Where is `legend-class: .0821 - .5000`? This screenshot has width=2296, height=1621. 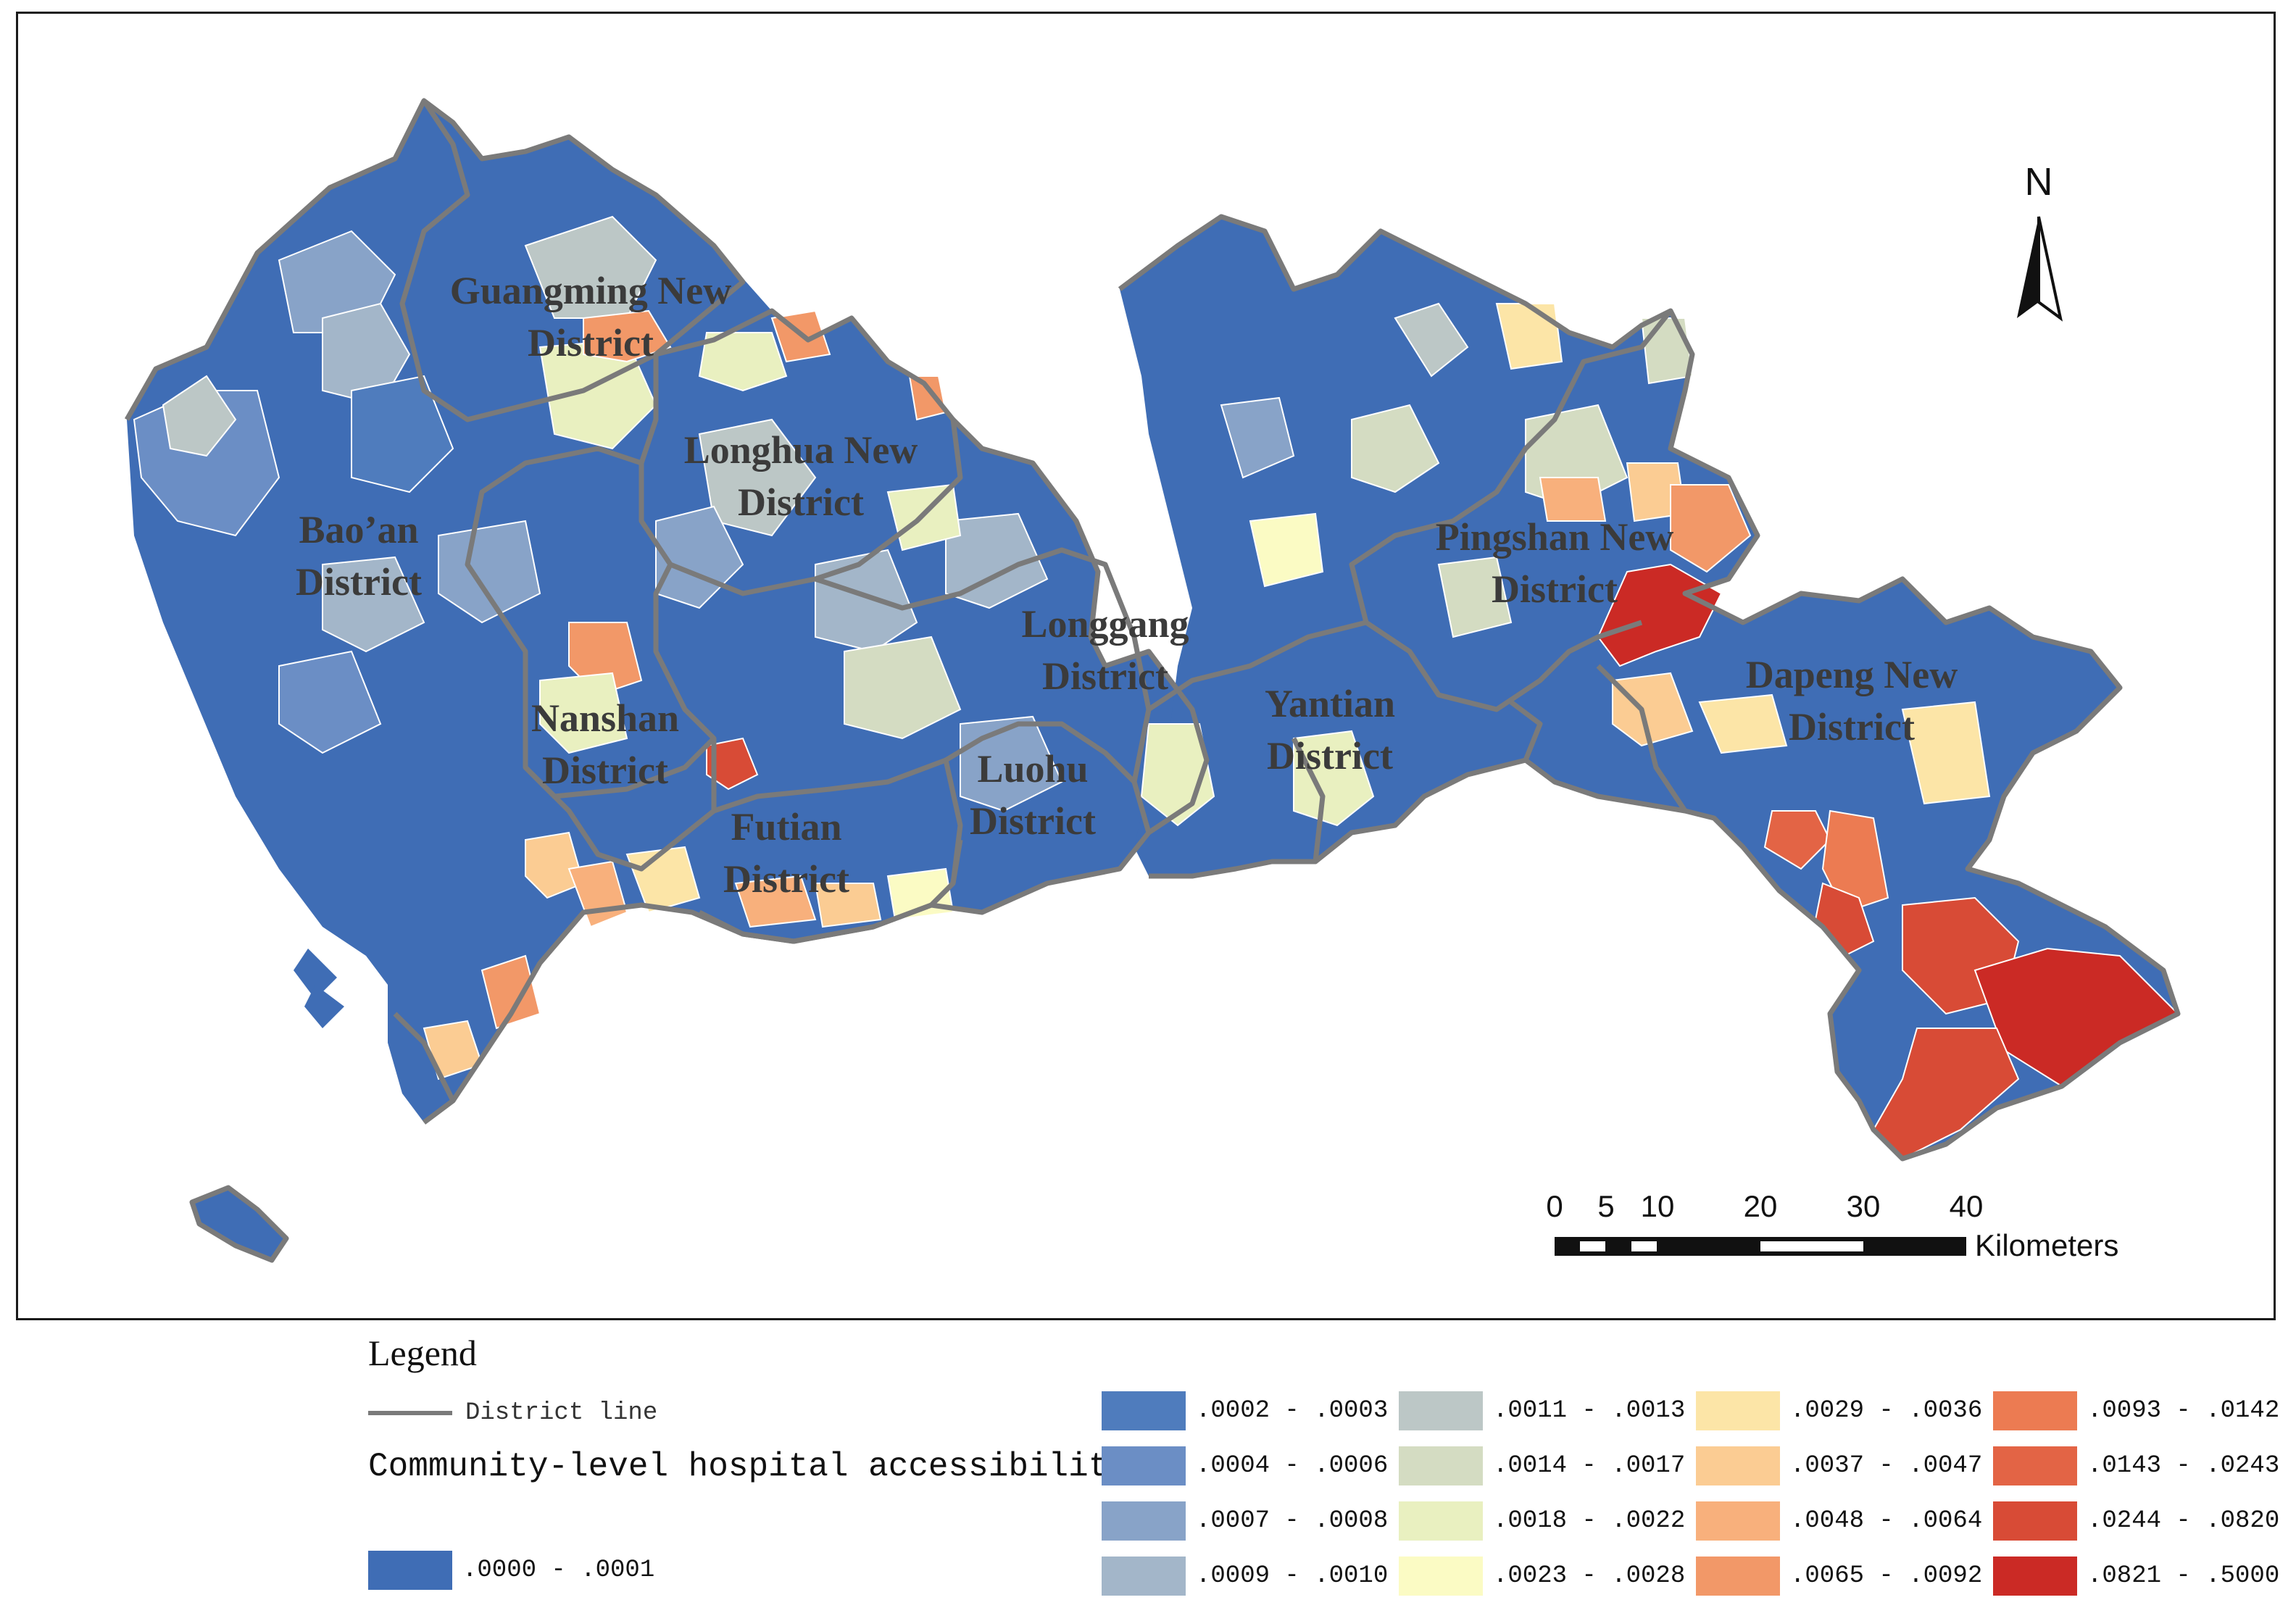
legend-class: .0821 - .5000 is located at coordinates (2136, 1576).